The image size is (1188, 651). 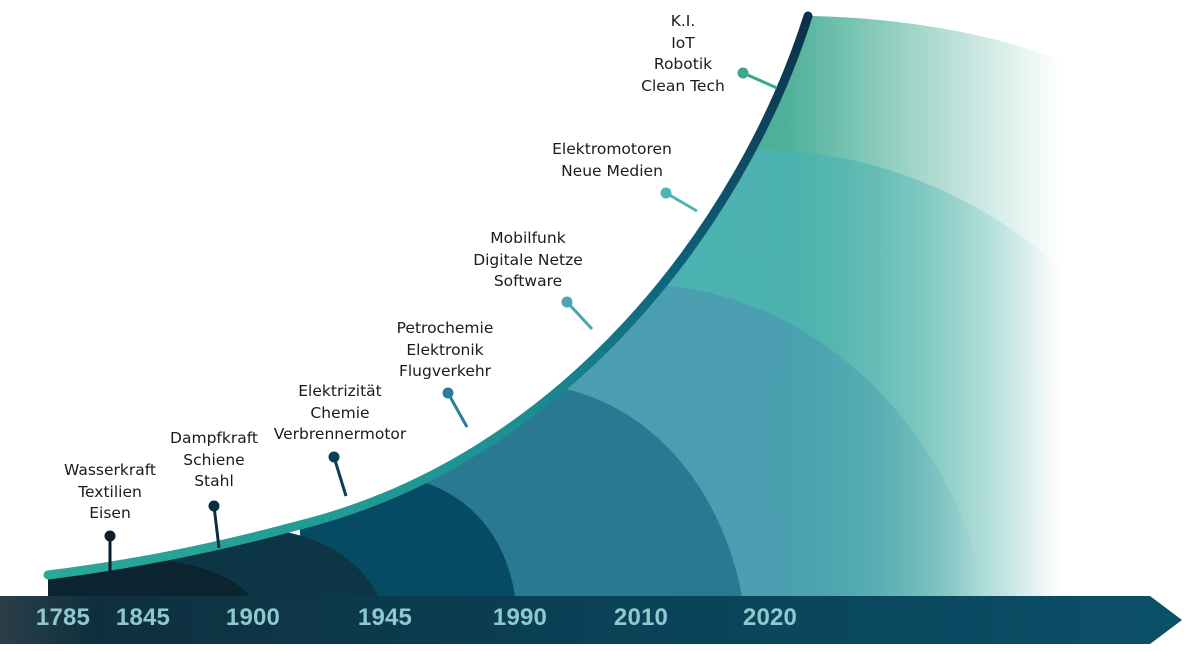 What do you see at coordinates (110, 470) in the screenshot?
I see `label-line: Wasserkraft` at bounding box center [110, 470].